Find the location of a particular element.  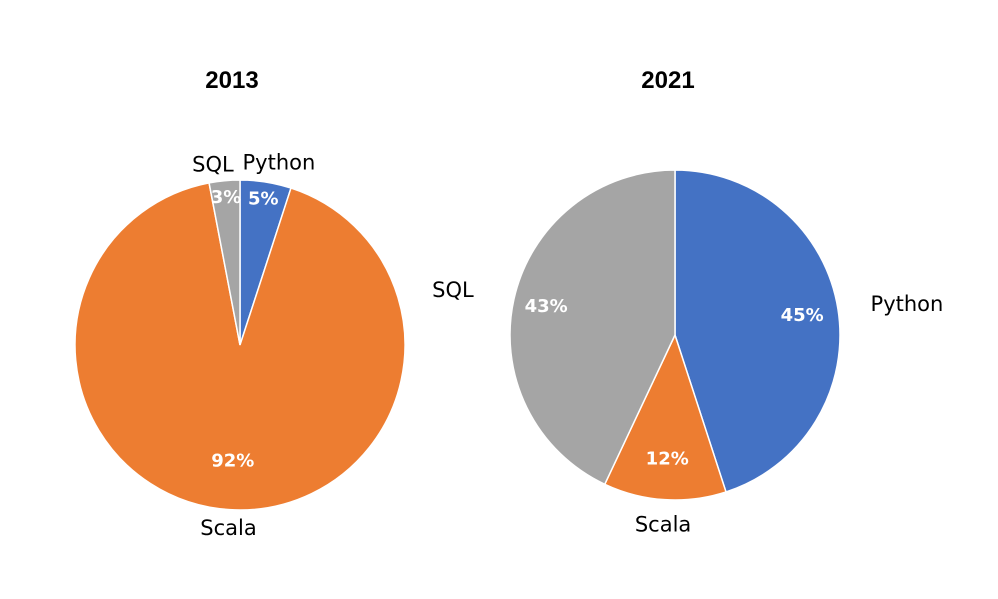

pie-value-label: 92% is located at coordinates (232, 460).